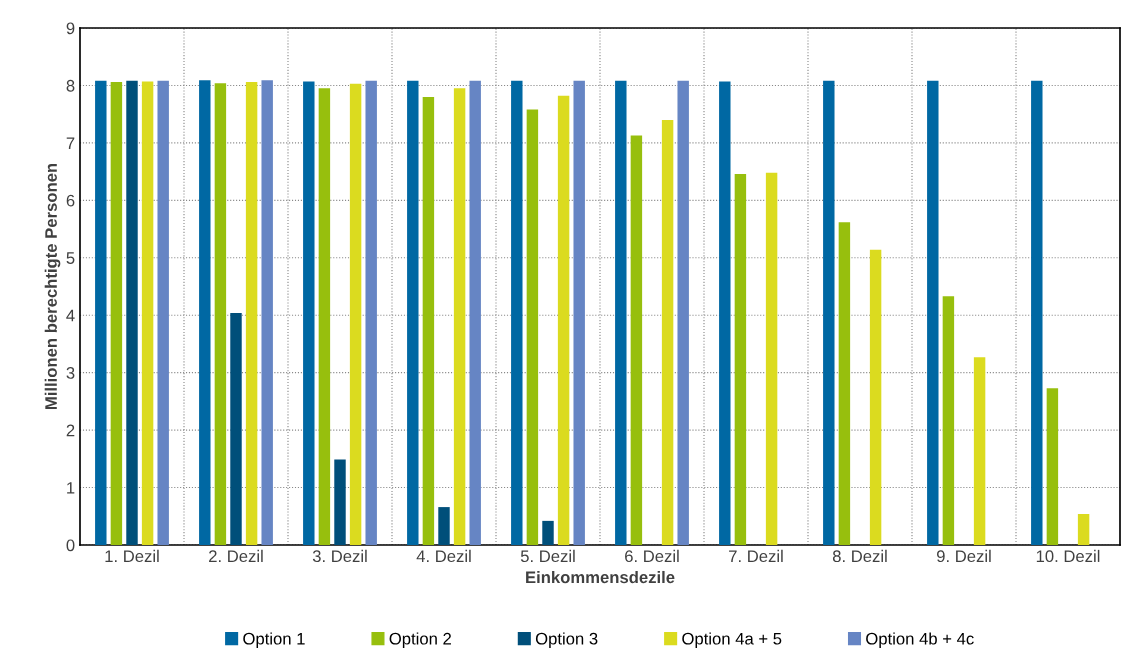 The image size is (1130, 657). Describe the element at coordinates (70, 85) in the screenshot. I see `y-tick-label: 8` at that location.